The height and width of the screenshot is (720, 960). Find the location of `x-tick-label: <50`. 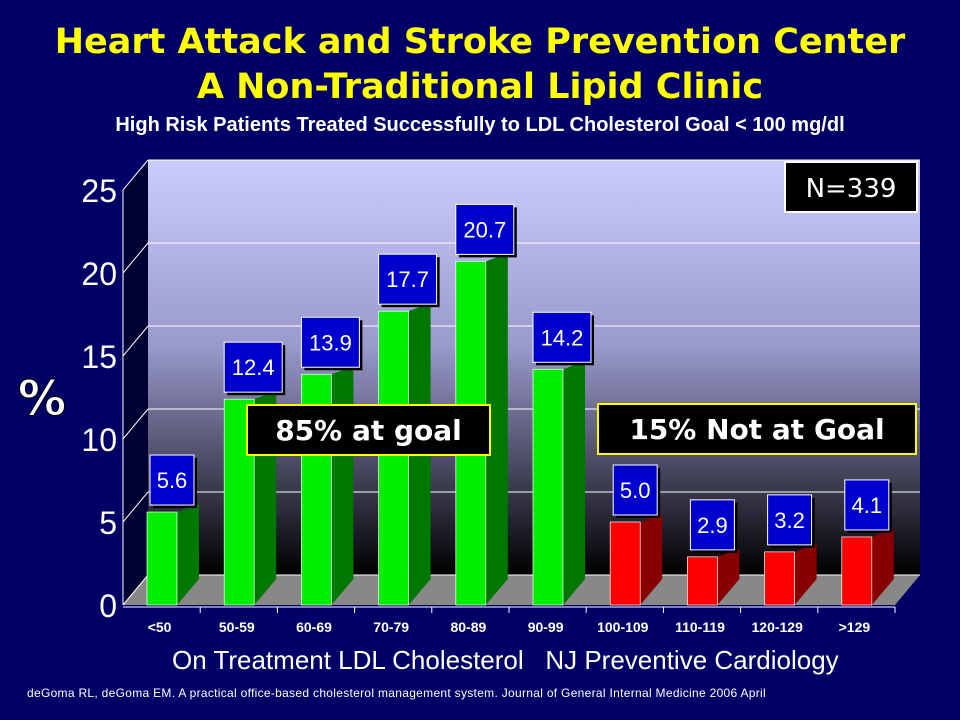

x-tick-label: <50 is located at coordinates (160, 627).